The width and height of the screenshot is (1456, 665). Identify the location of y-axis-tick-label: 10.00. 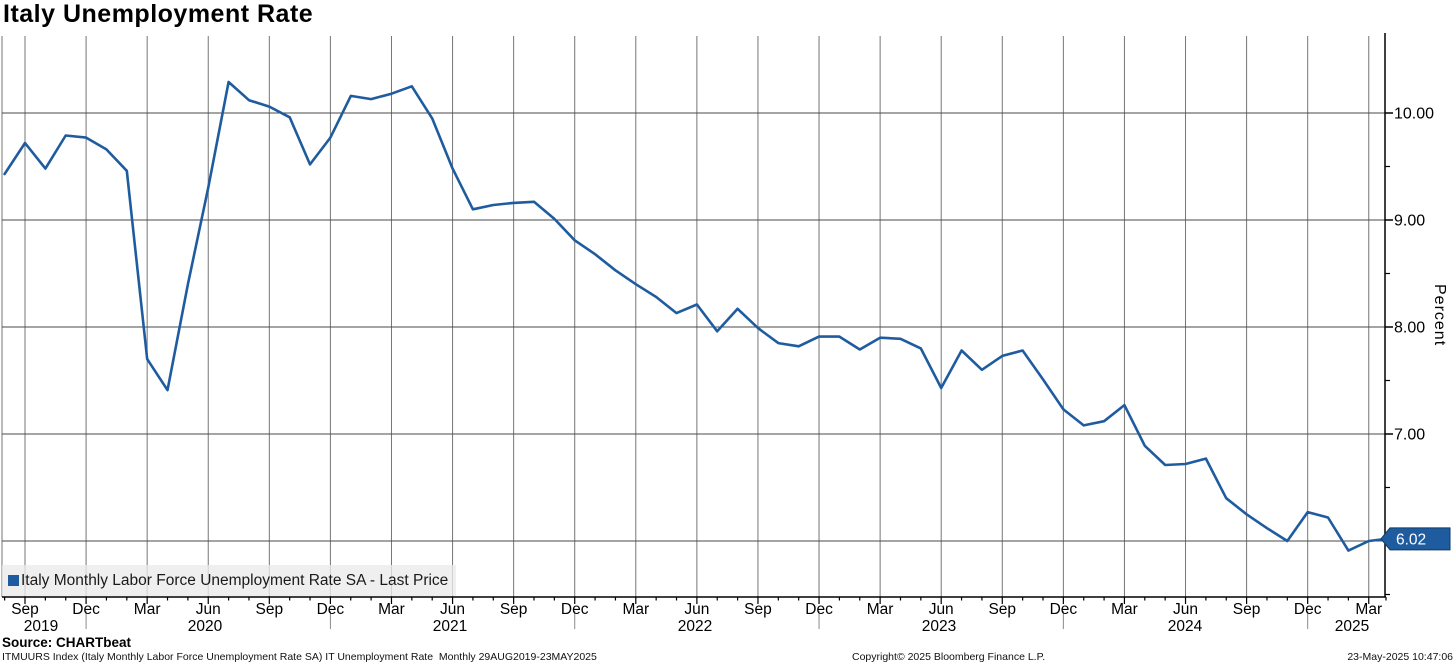
(1414, 114).